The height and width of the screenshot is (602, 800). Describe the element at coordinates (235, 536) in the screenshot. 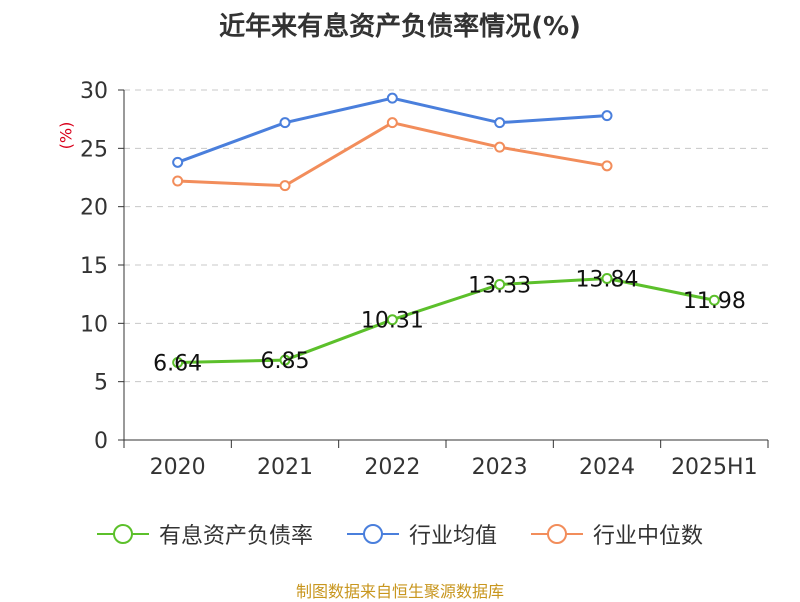

I see `legend-label: 有息资产负债率` at that location.